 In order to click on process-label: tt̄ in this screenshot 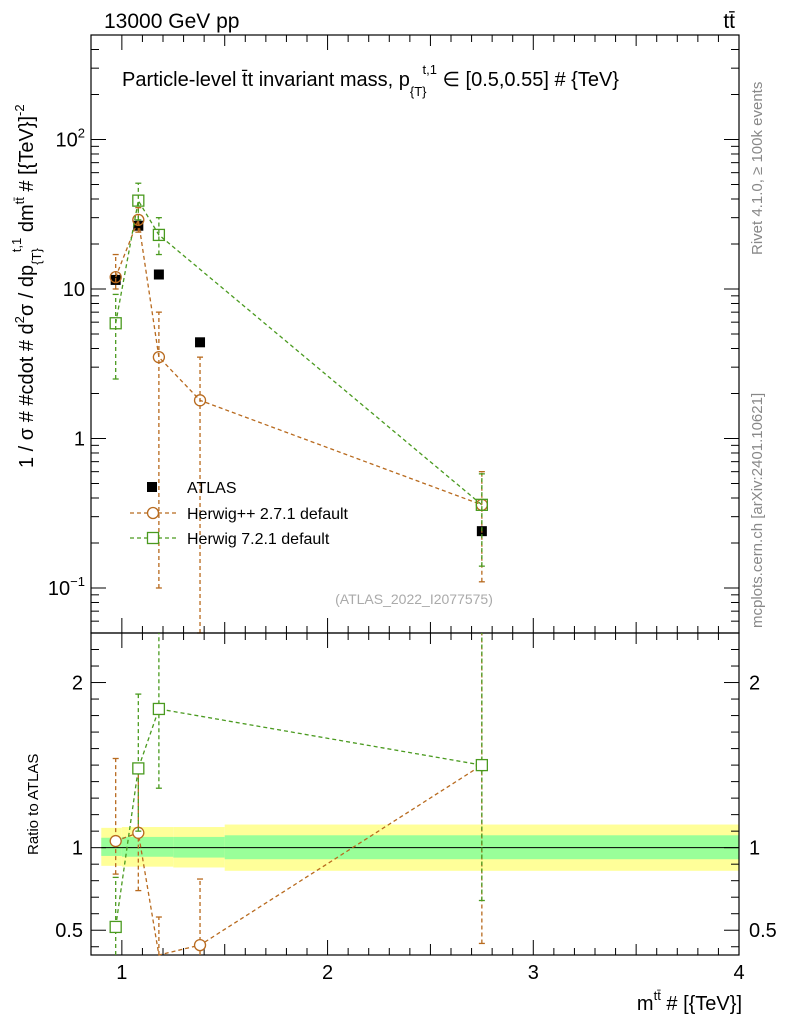, I will do `click(729, 21)`.